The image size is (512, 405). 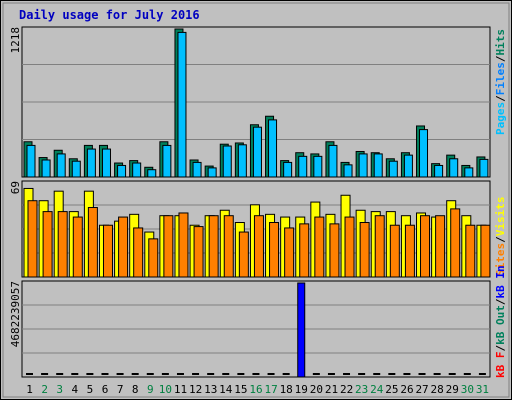 What do you see at coordinates (135, 389) in the screenshot?
I see `x-tick-label: 8` at bounding box center [135, 389].